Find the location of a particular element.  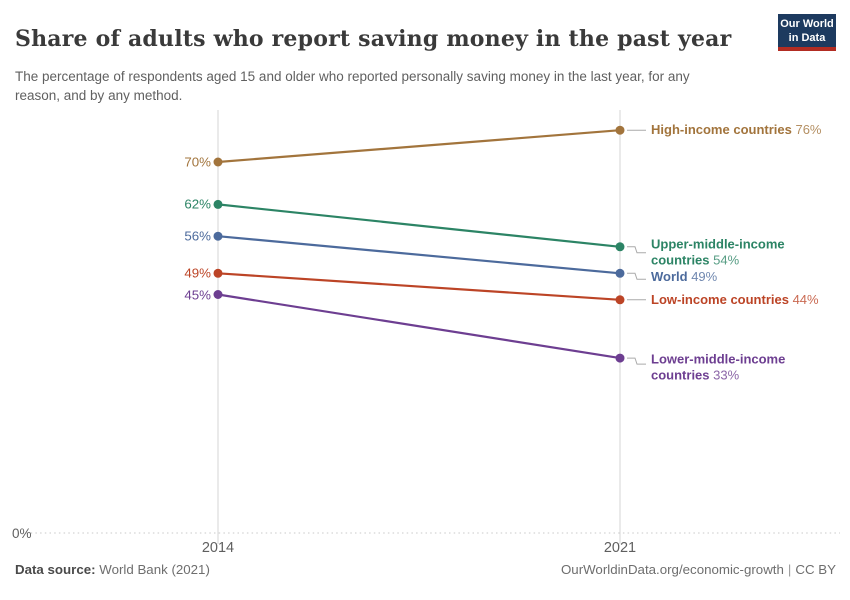

start-value-label-upper-middle-income-countries: 62% is located at coordinates (197, 204).